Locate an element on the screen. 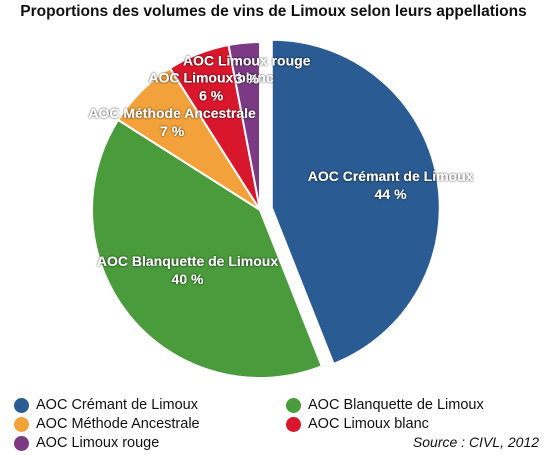 Image resolution: width=547 pixels, height=455 pixels. legend-item: AOC Blanquette de Limoux is located at coordinates (385, 405).